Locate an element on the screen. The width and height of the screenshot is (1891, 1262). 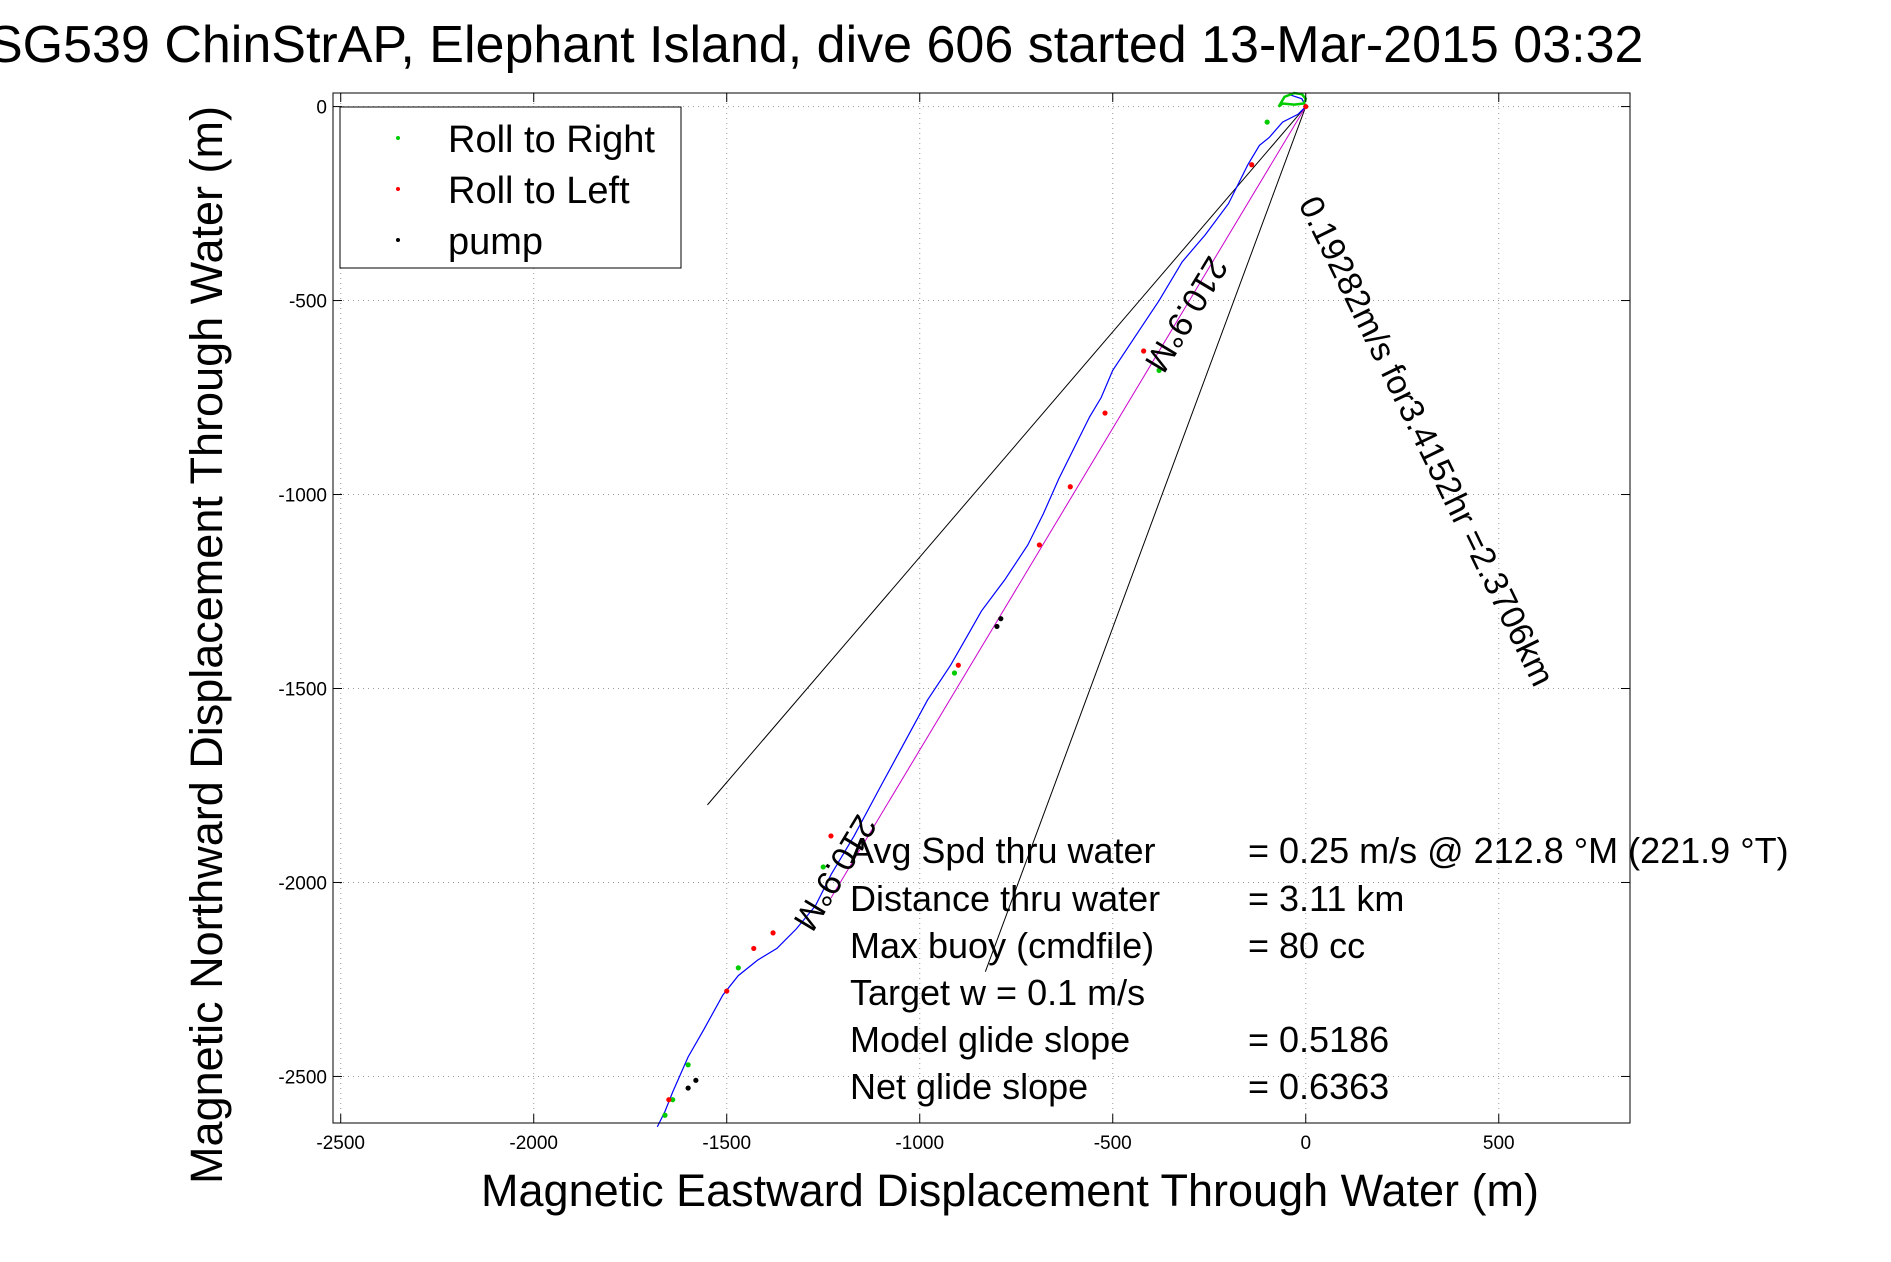
summary-label: Distance thru water is located at coordinates (1005, 898).